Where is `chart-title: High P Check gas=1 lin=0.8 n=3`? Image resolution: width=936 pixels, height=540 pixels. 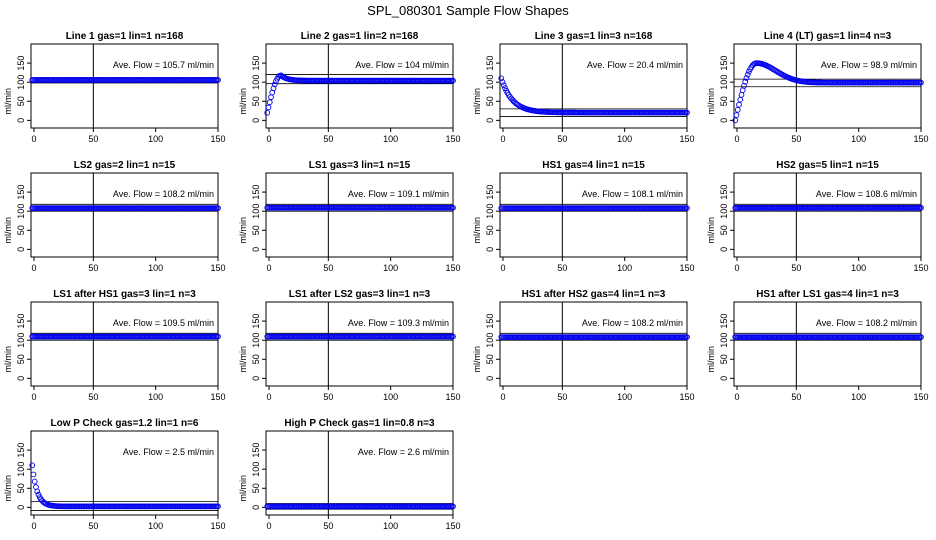 chart-title: High P Check gas=1 lin=0.8 n=3 is located at coordinates (359, 423).